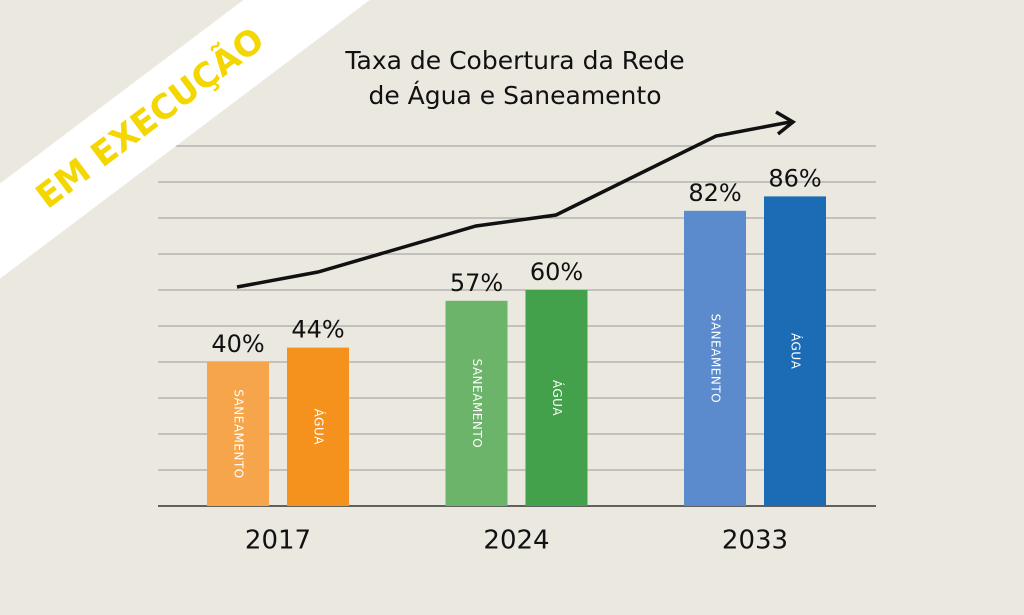  Describe the element at coordinates (476, 283) in the screenshot. I see `value-label: 57%` at that location.